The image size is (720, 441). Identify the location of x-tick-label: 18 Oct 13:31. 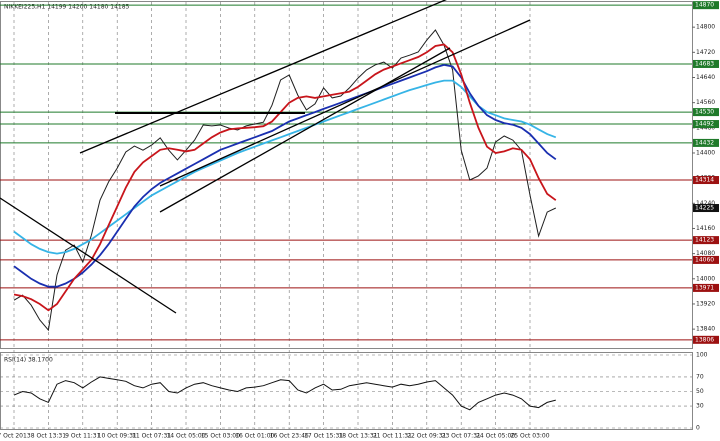
(357, 436).